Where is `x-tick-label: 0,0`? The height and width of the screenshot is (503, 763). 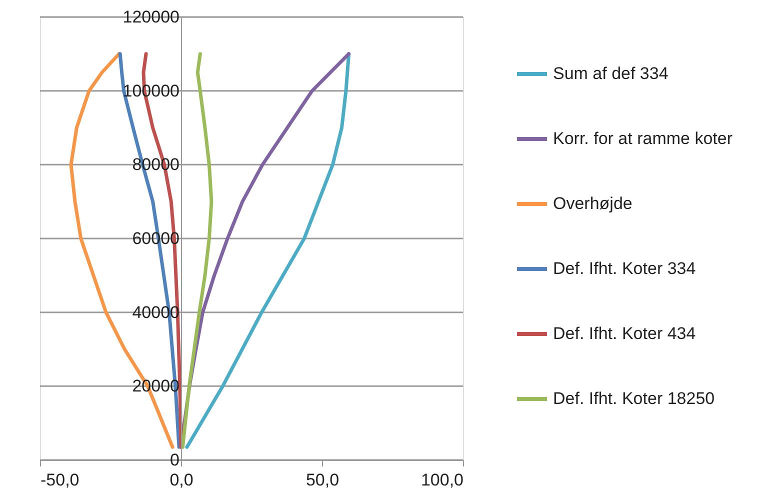 x-tick-label: 0,0 is located at coordinates (182, 480).